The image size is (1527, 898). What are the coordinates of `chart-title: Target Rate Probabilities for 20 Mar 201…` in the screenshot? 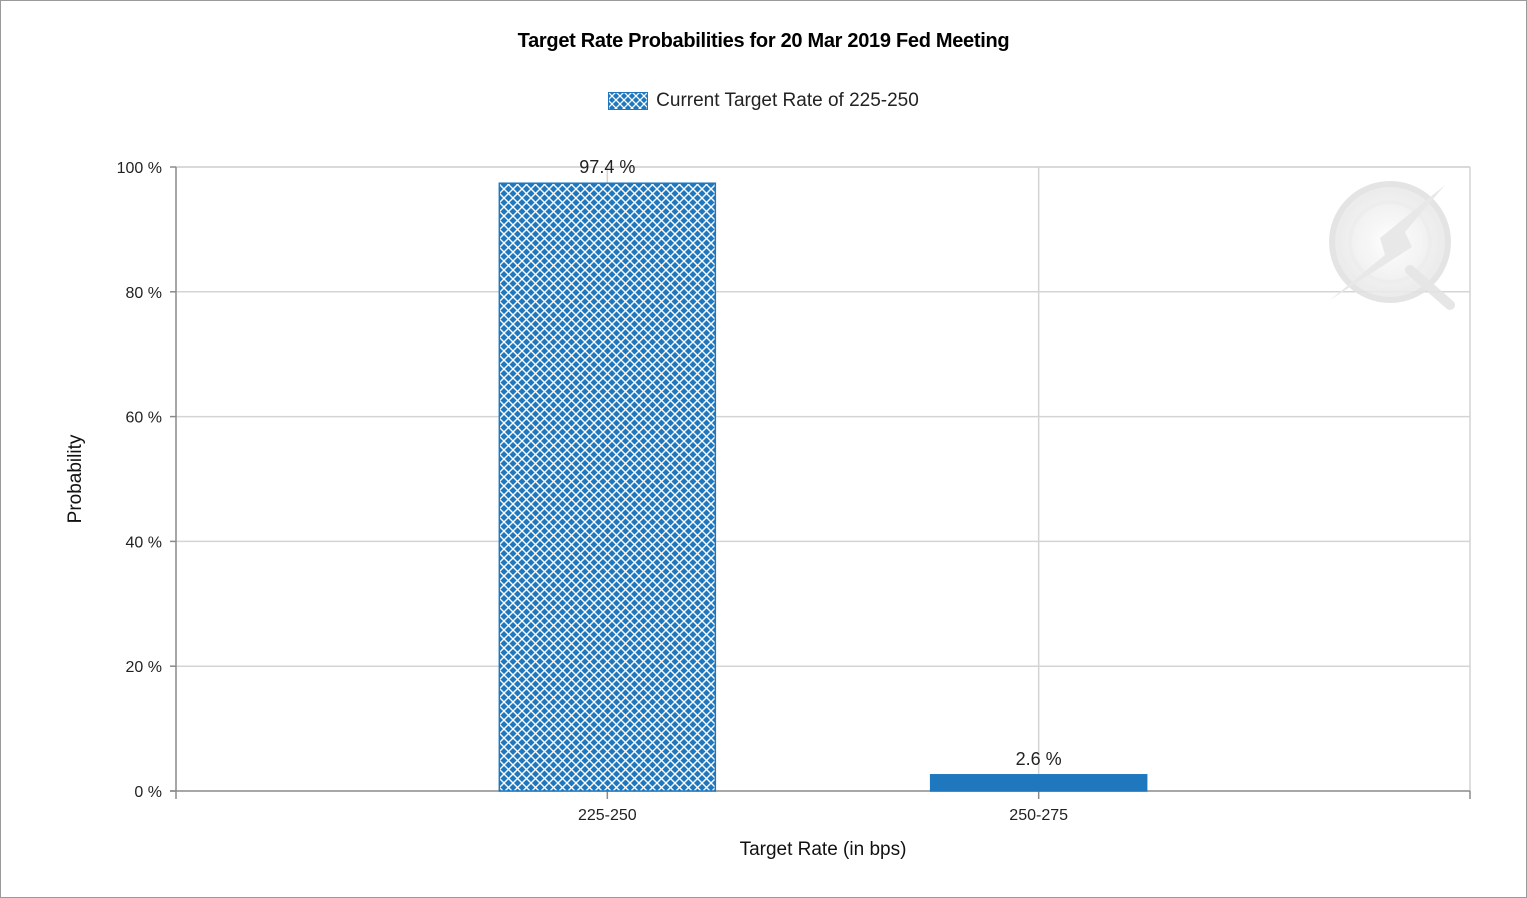 It's located at (763, 41).